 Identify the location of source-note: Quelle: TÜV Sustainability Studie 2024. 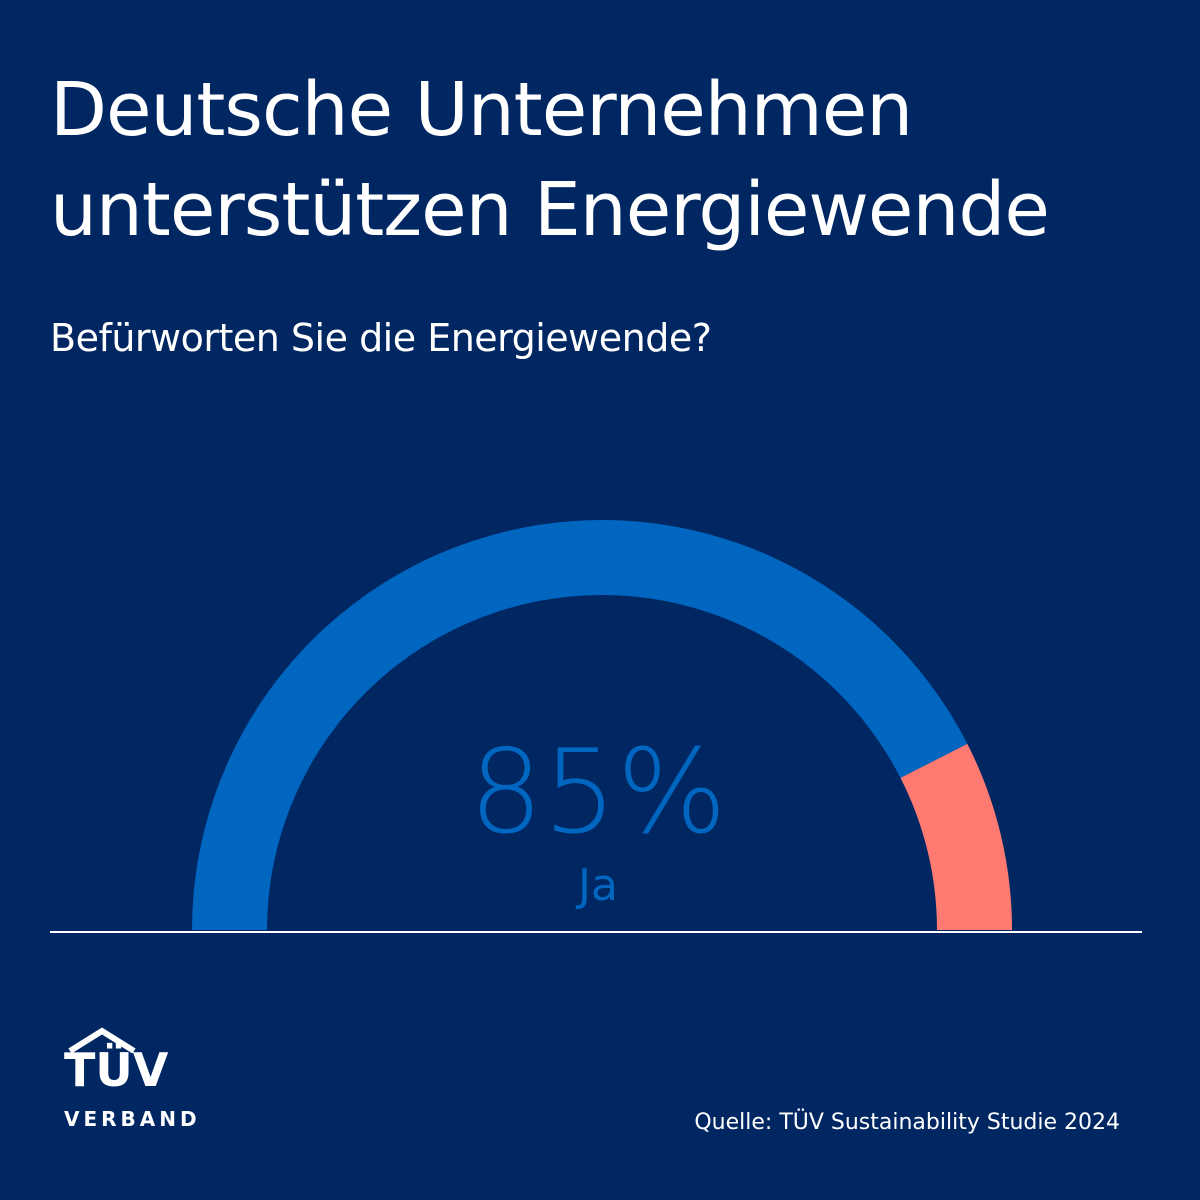
(907, 1122).